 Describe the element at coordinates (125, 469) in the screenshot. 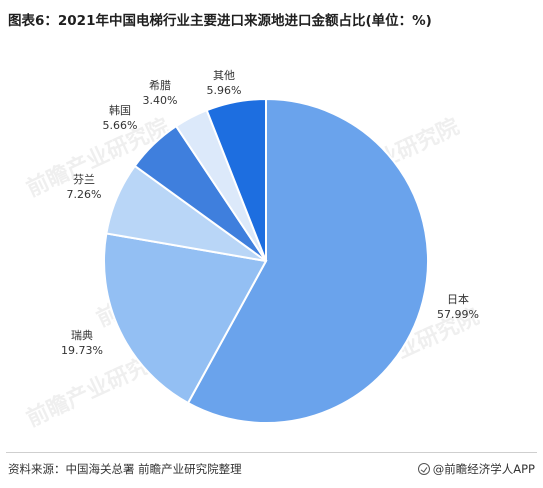

I see `source-note: 资料来源：中国海关总署 前瞻产业研究院整理` at that location.